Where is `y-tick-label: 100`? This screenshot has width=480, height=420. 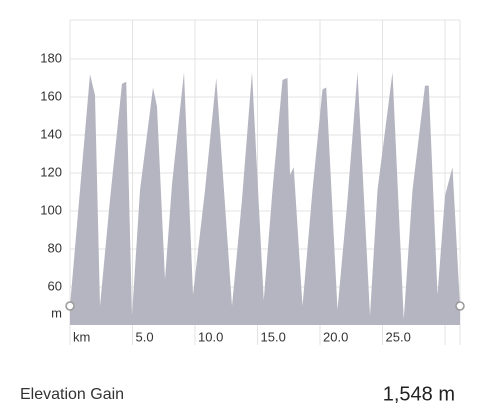 y-tick-label: 100 is located at coordinates (51, 209).